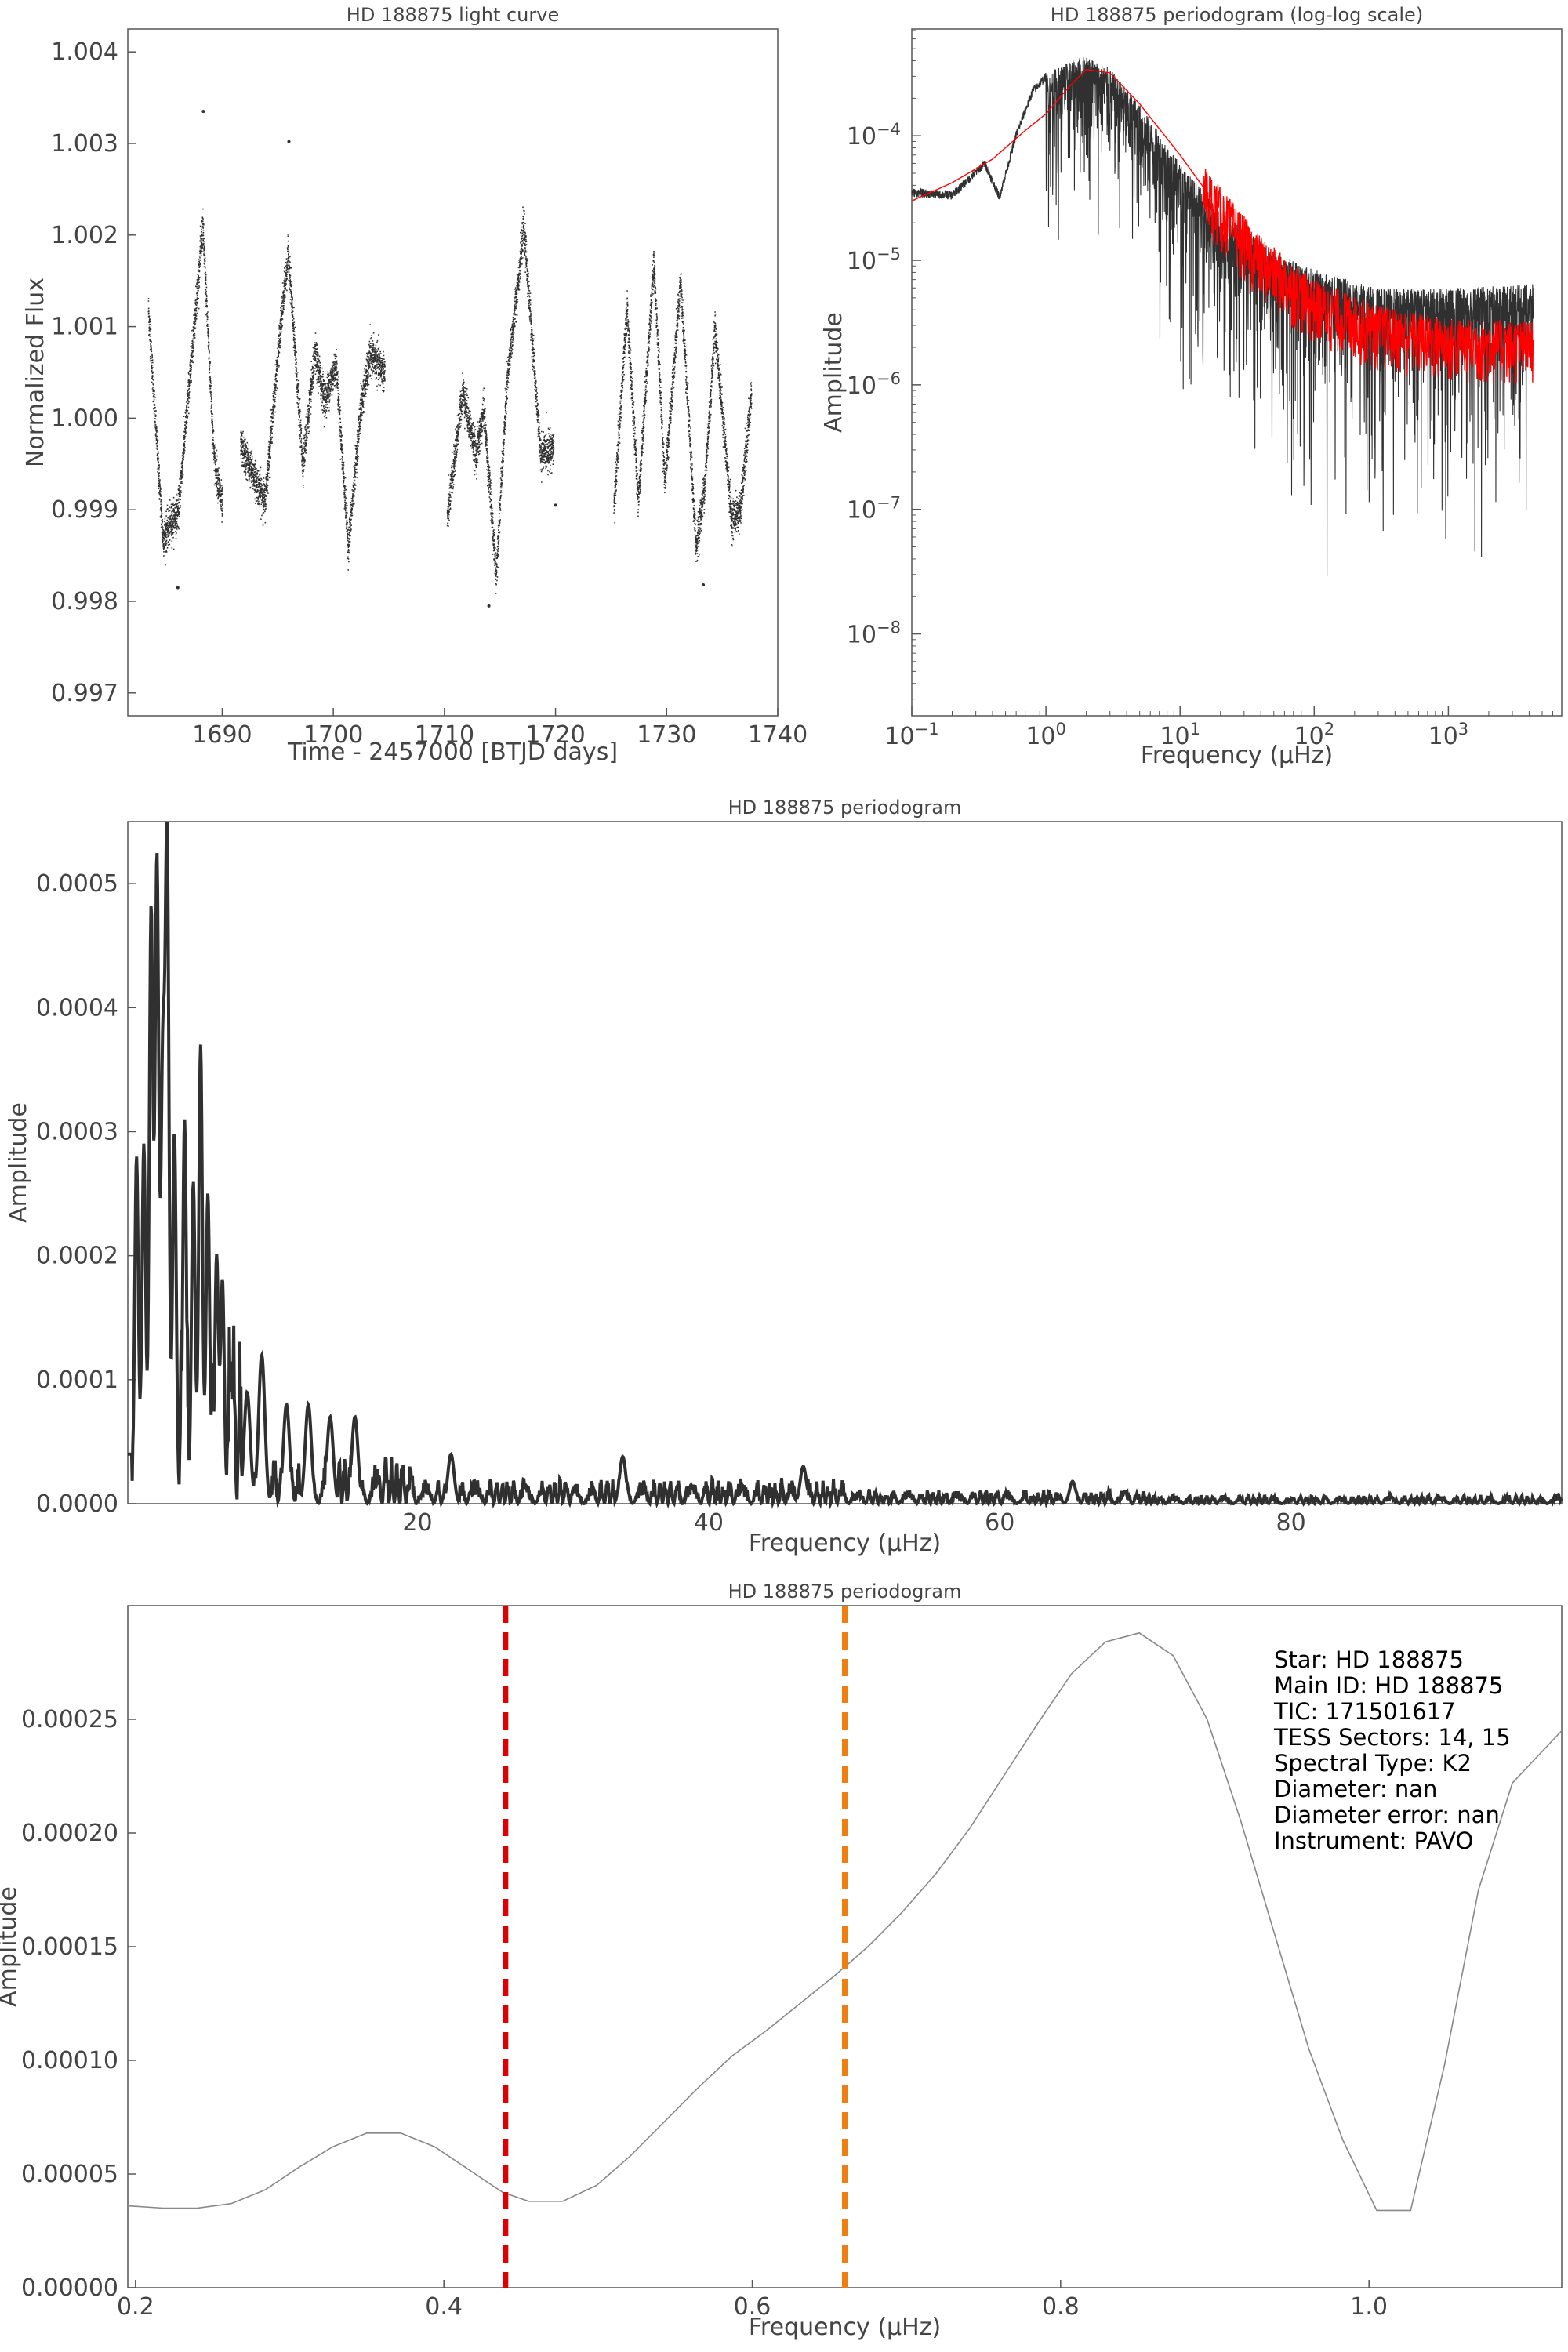  I want to click on y-tick-label: 0.0004, so click(77, 1008).